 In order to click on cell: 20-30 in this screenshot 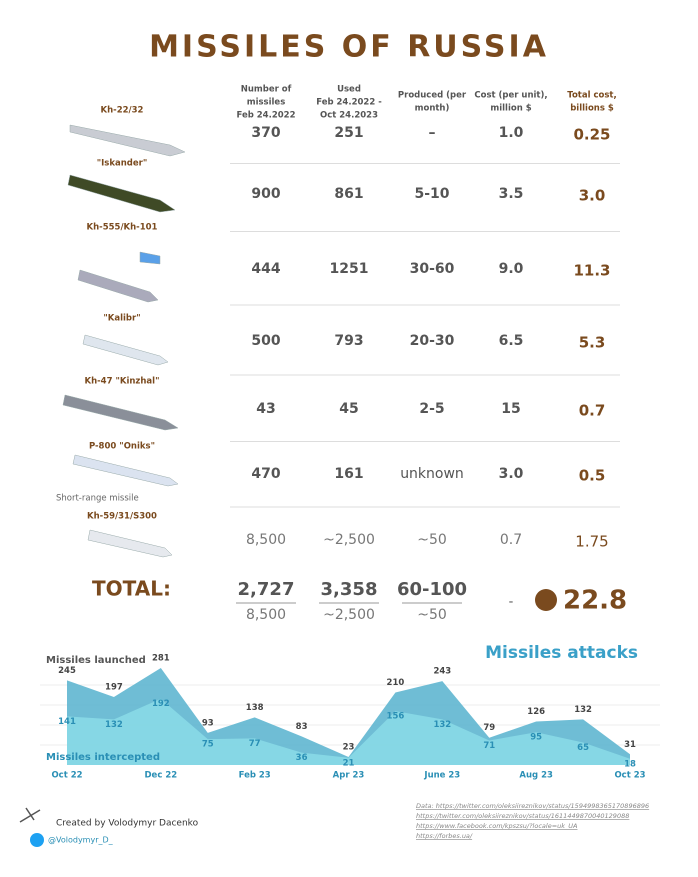, I will do `click(432, 341)`.